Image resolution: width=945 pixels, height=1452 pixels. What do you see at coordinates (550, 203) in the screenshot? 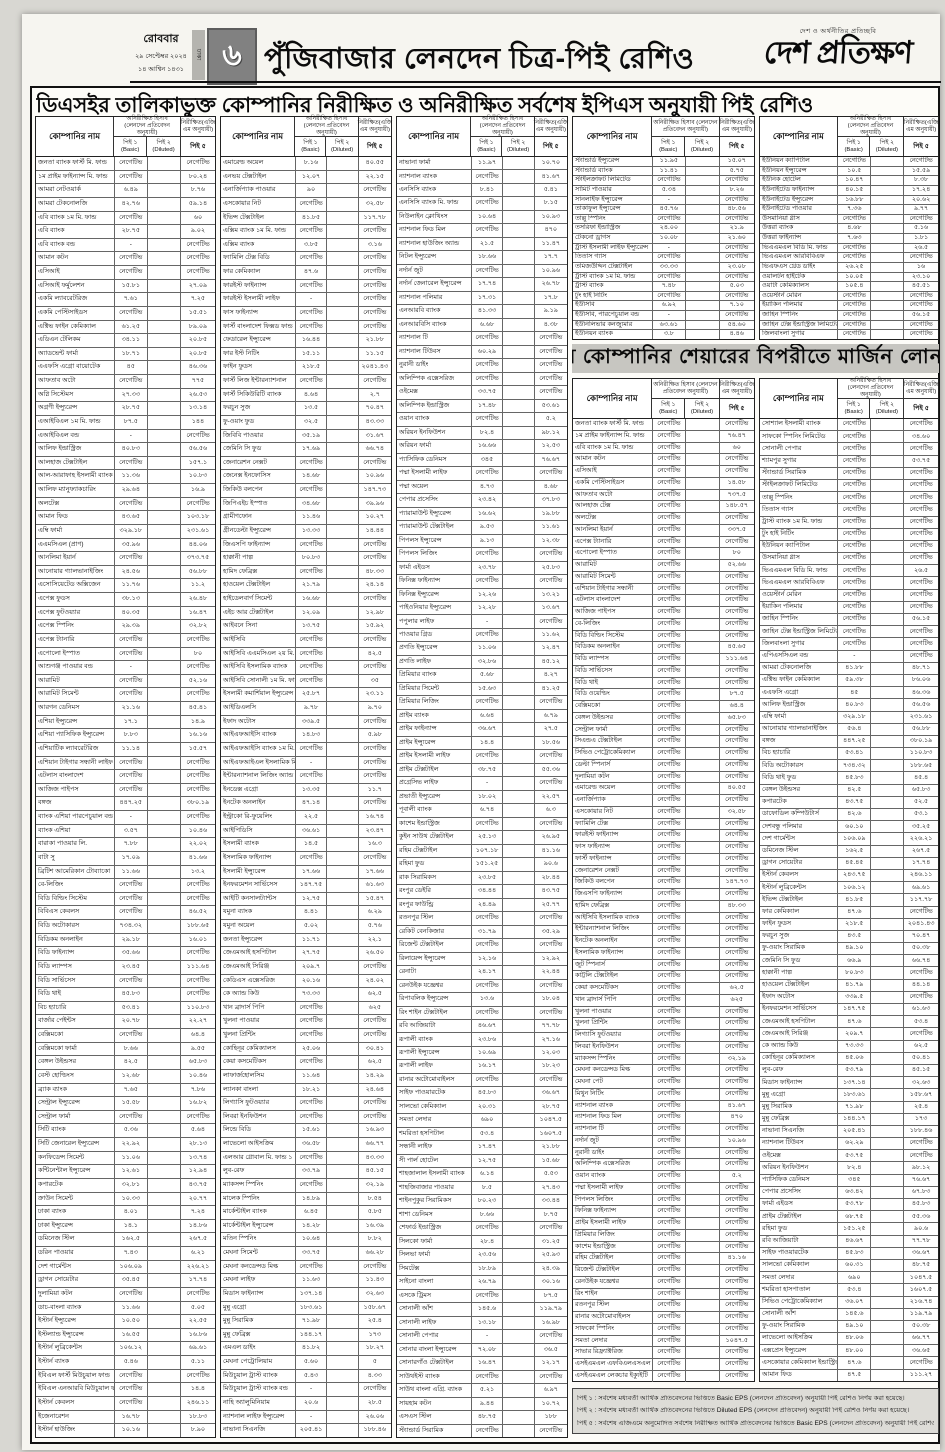
I see `pe5-value: ৮.১৫` at bounding box center [550, 203].